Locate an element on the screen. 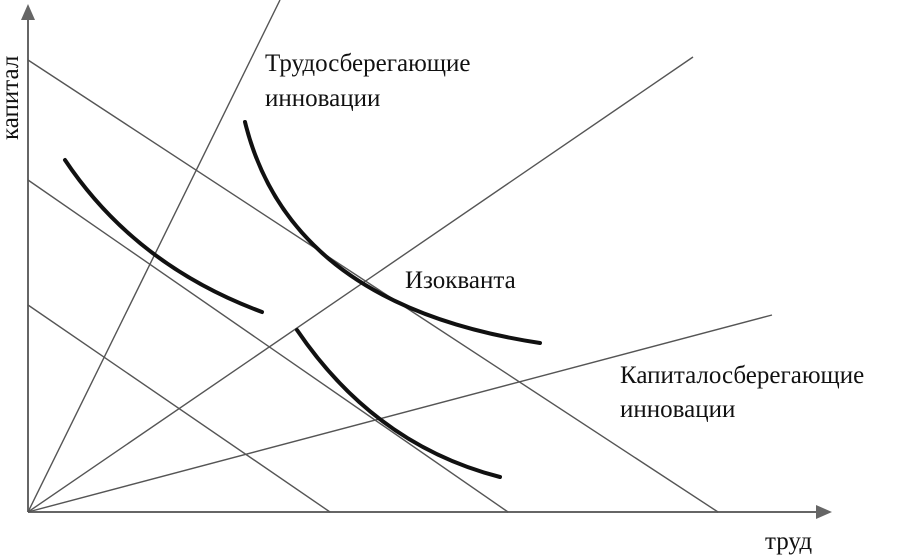 This screenshot has width=900, height=556. x-axis-arrow is located at coordinates (824, 512).